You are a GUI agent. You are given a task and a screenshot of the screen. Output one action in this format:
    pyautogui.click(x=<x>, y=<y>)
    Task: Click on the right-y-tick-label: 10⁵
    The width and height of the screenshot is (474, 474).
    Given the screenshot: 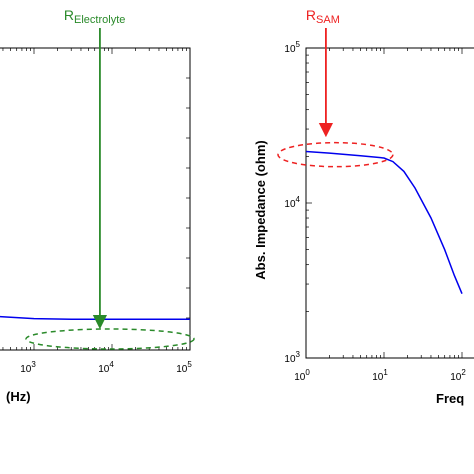 What is the action you would take?
    pyautogui.click(x=292, y=47)
    